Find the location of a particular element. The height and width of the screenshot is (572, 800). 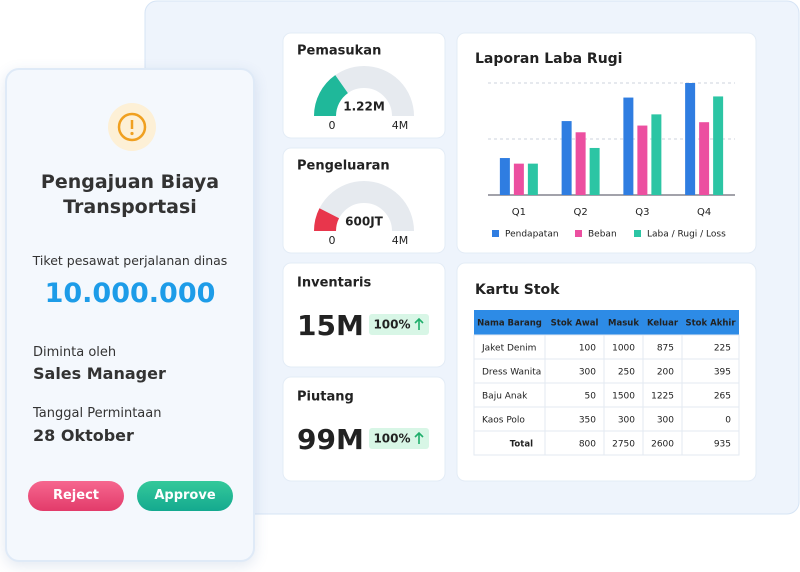

gauge-title: Pengeluaran is located at coordinates (343, 166).